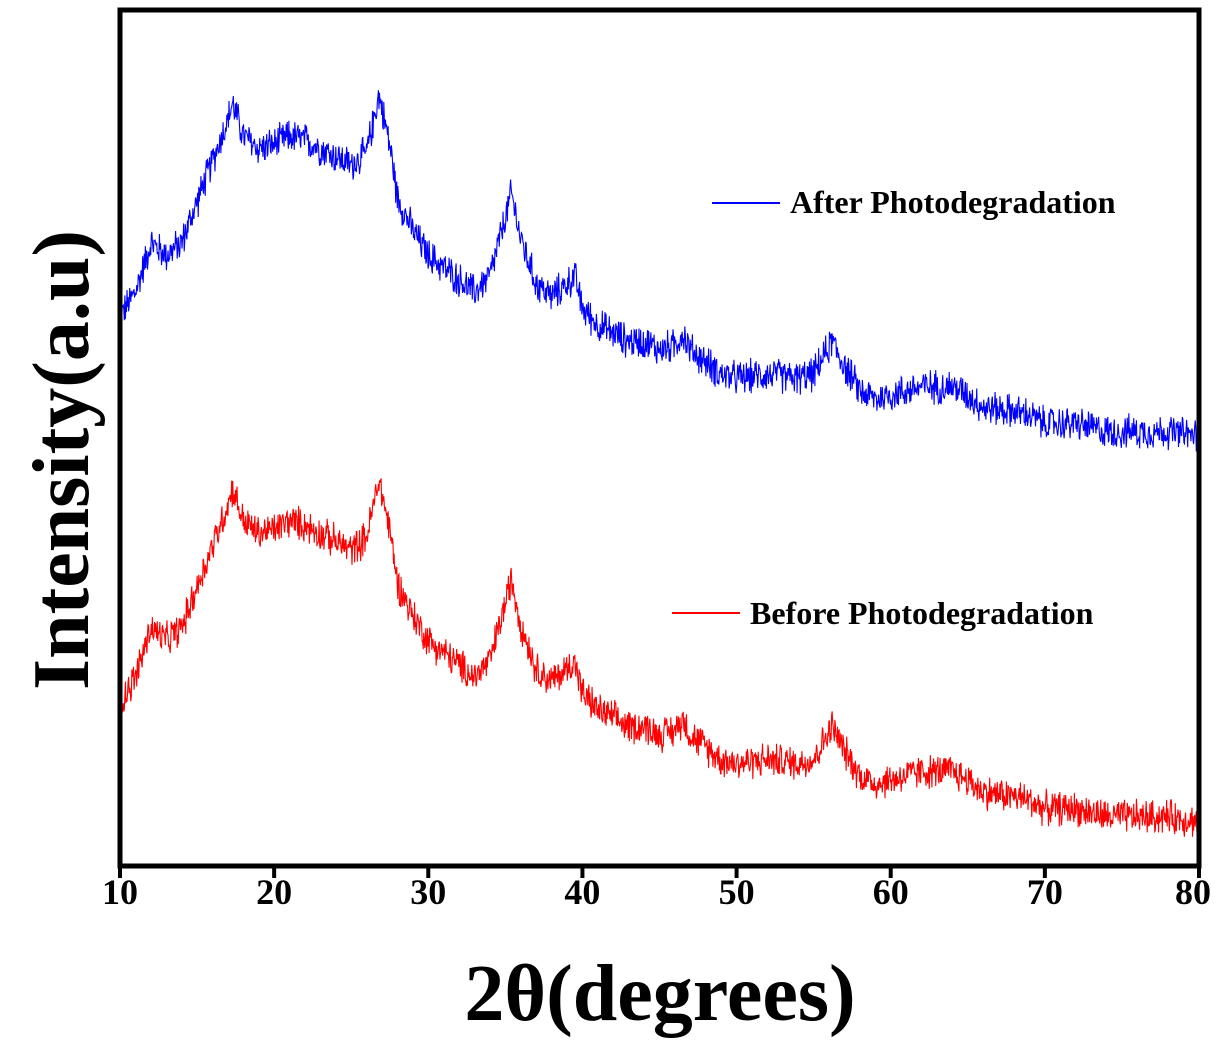 The image size is (1228, 1042). I want to click on x-tick-label-70: 70, so click(1045, 892).